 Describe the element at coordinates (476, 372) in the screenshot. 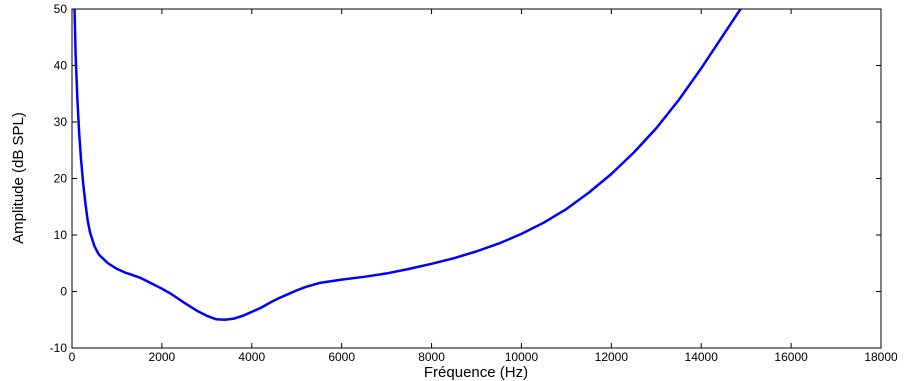

I see `x-axis-label: Fréquence (Hz)` at that location.